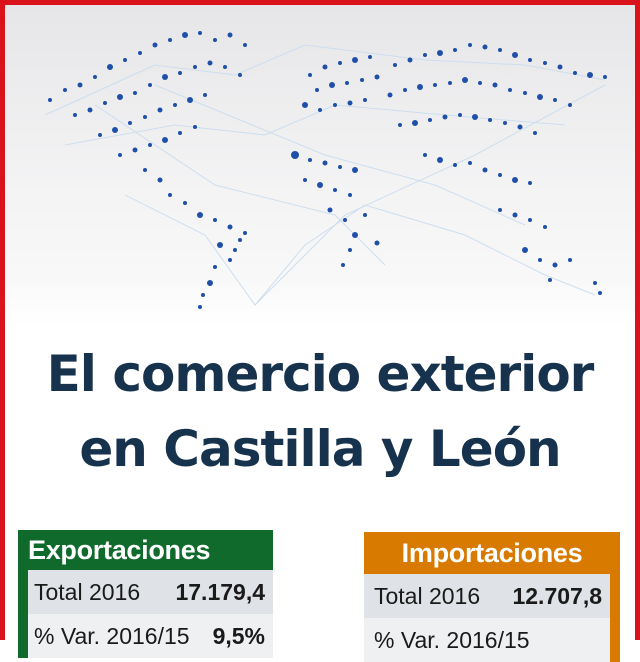 The width and height of the screenshot is (640, 662). I want to click on exports-header: Exportaciones, so click(145, 550).